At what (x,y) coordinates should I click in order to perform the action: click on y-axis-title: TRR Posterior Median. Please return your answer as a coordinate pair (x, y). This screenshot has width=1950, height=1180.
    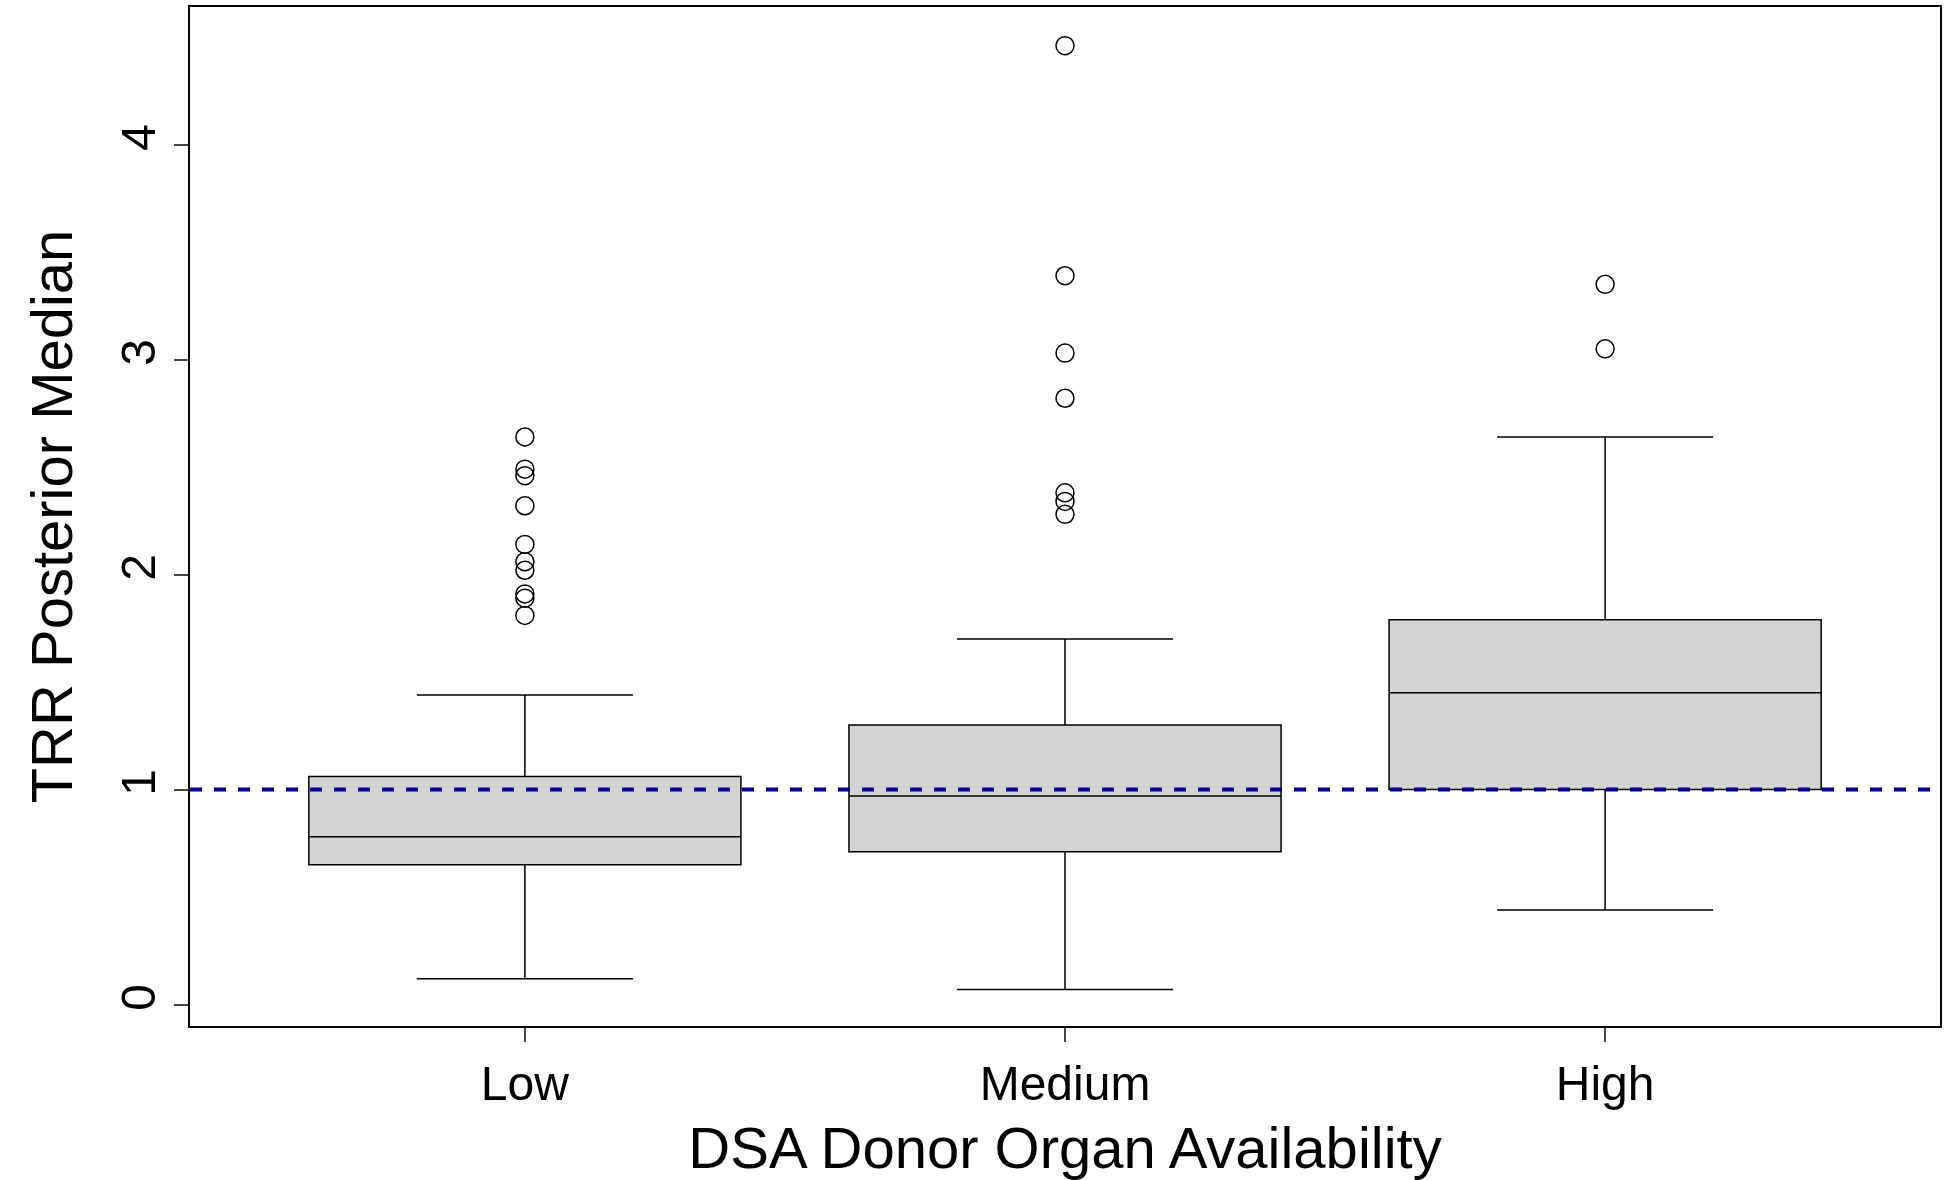
    Looking at the image, I should click on (52, 516).